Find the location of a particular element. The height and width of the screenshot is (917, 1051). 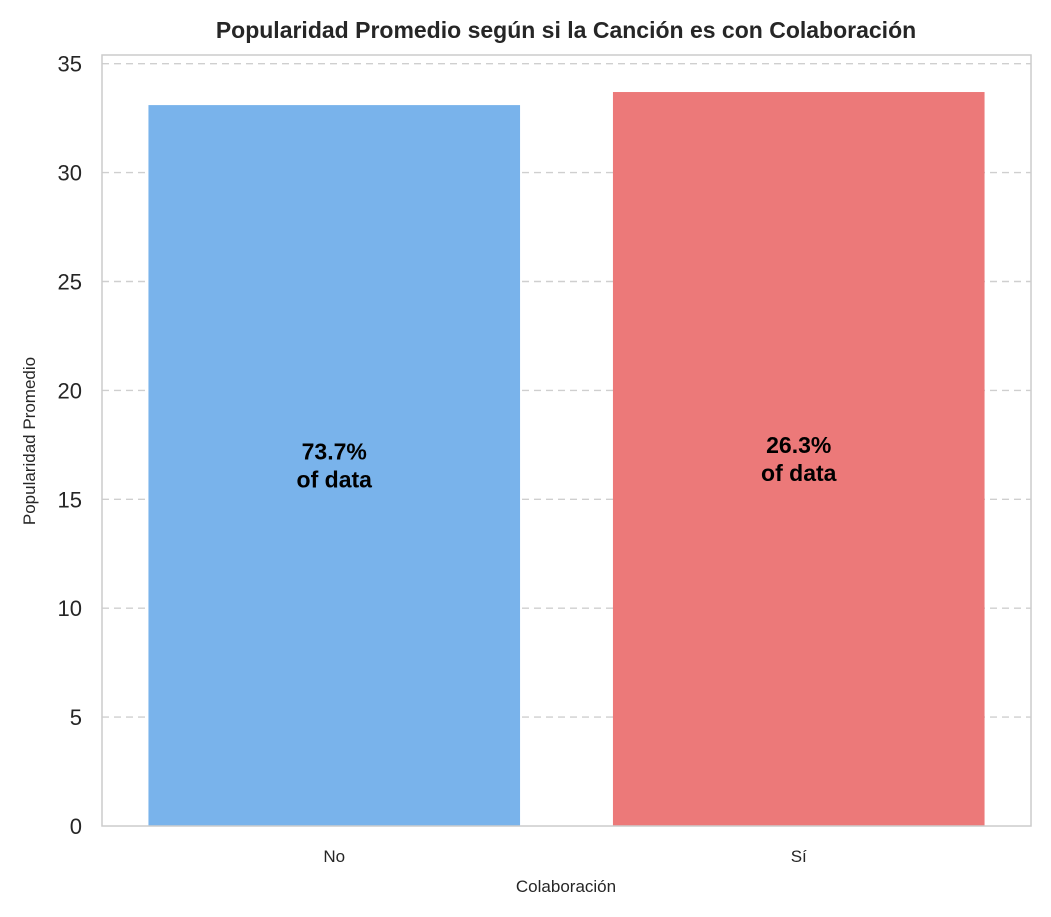

y-tick-label: 35 is located at coordinates (70, 64).